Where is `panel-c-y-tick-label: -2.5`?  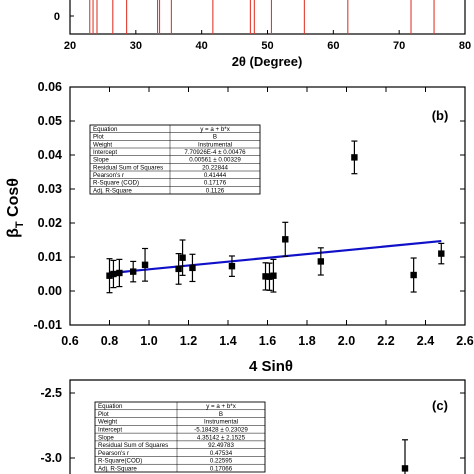
panel-c-y-tick-label: -2.5 is located at coordinates (51, 393).